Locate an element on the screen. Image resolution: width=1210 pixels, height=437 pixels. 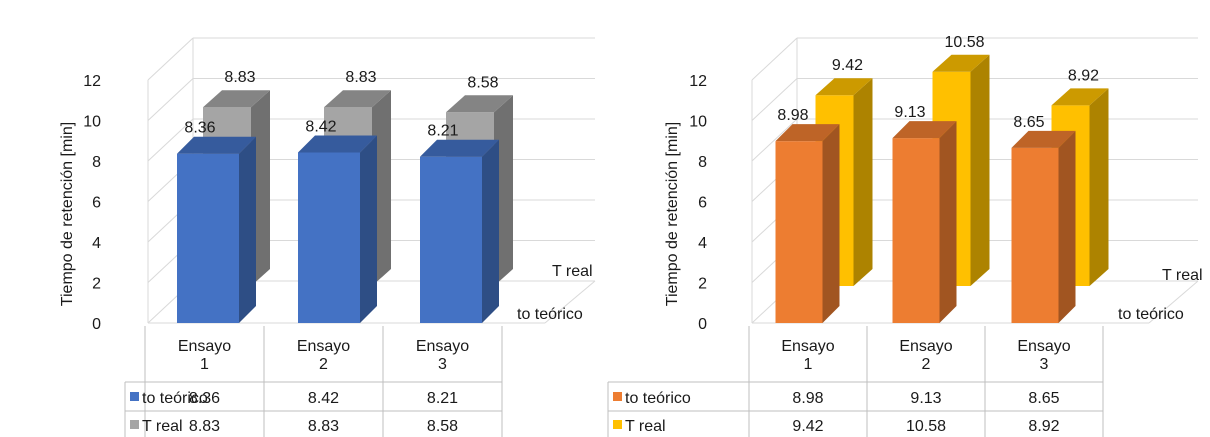
table-cell: 10.58 is located at coordinates (926, 426).